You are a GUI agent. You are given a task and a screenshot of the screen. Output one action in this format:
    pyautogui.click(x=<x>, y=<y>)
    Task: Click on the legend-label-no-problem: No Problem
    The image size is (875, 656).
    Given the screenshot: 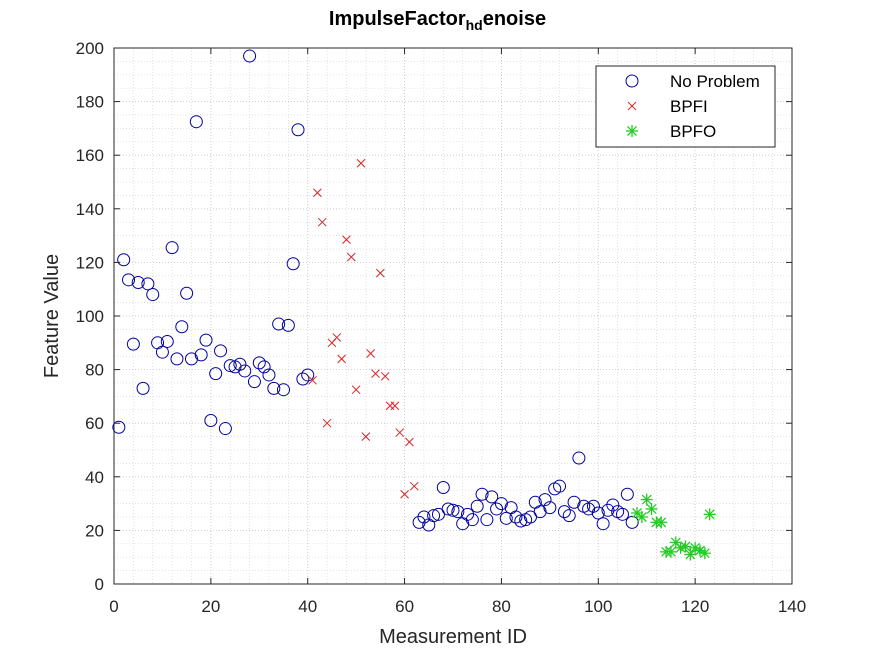 What is the action you would take?
    pyautogui.click(x=715, y=81)
    